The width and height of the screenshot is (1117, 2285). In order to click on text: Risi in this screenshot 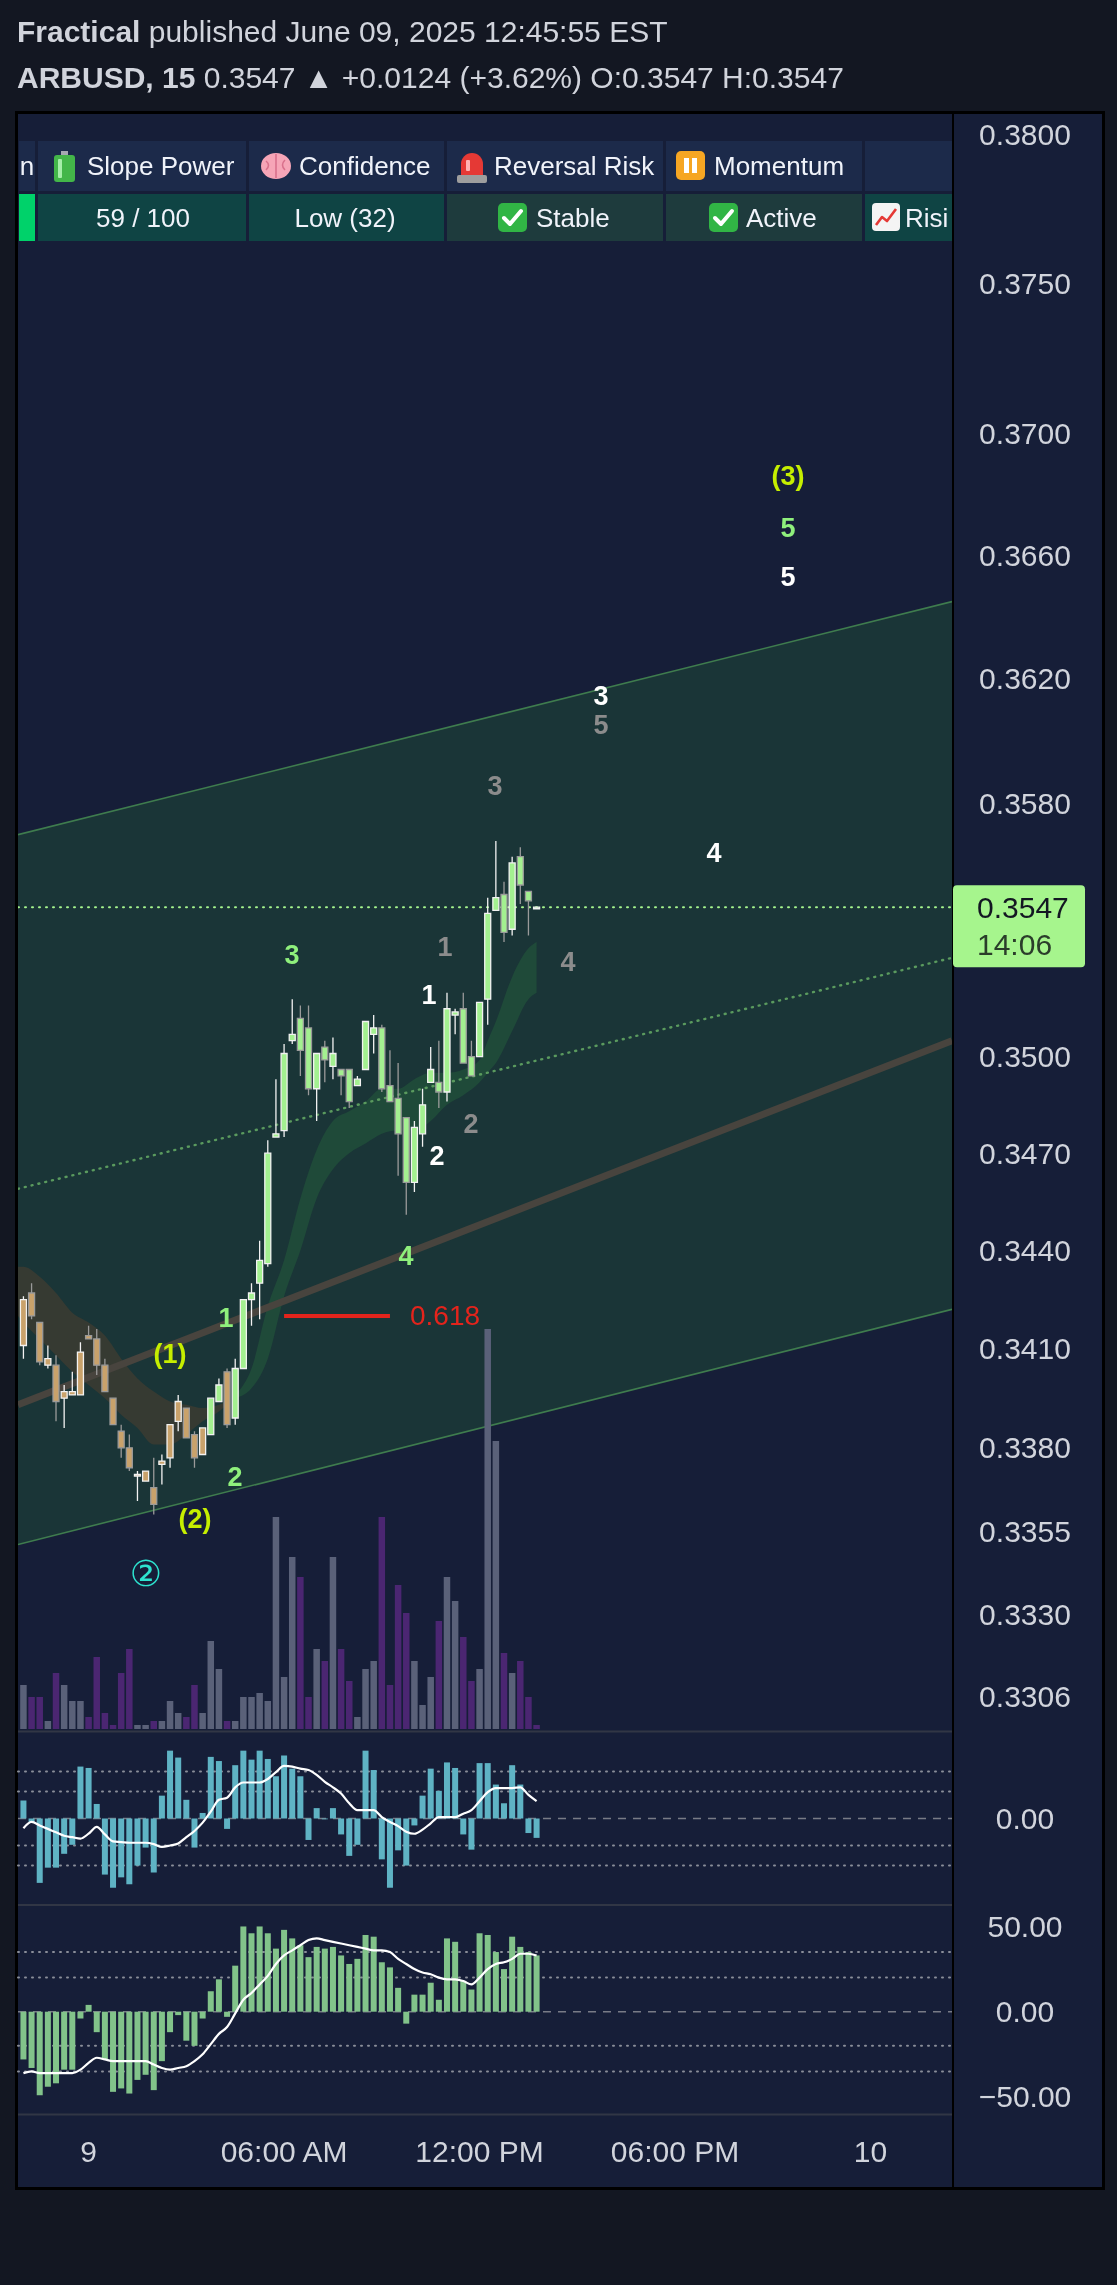, I will do `click(927, 218)`.